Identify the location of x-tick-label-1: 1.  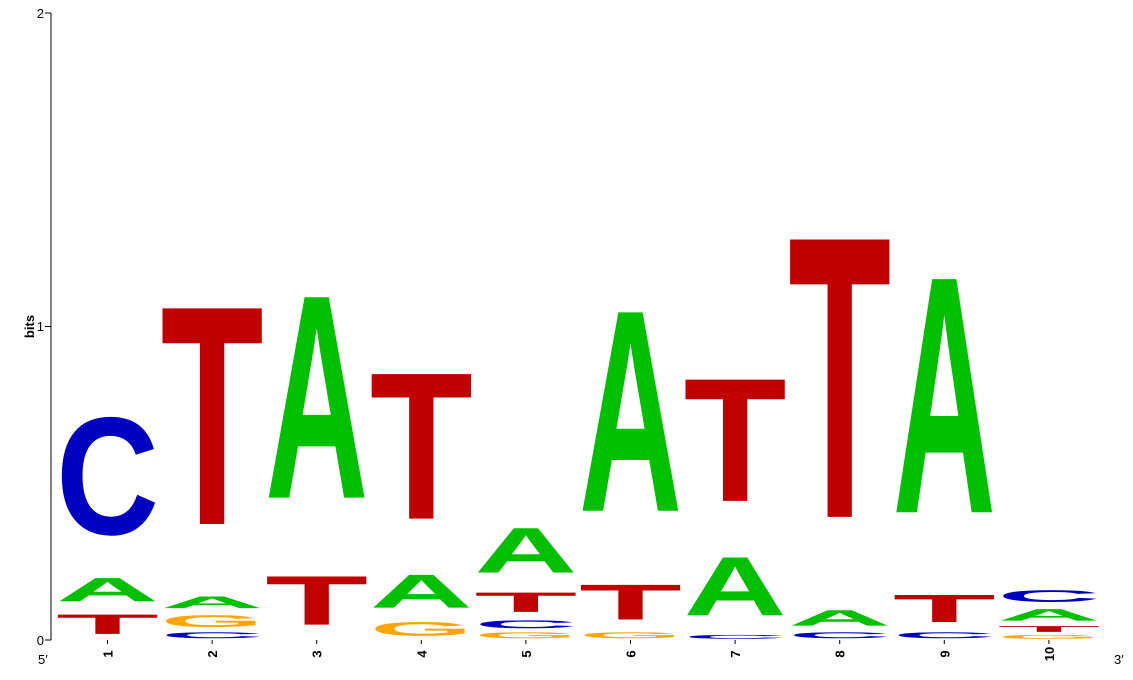
(108, 653).